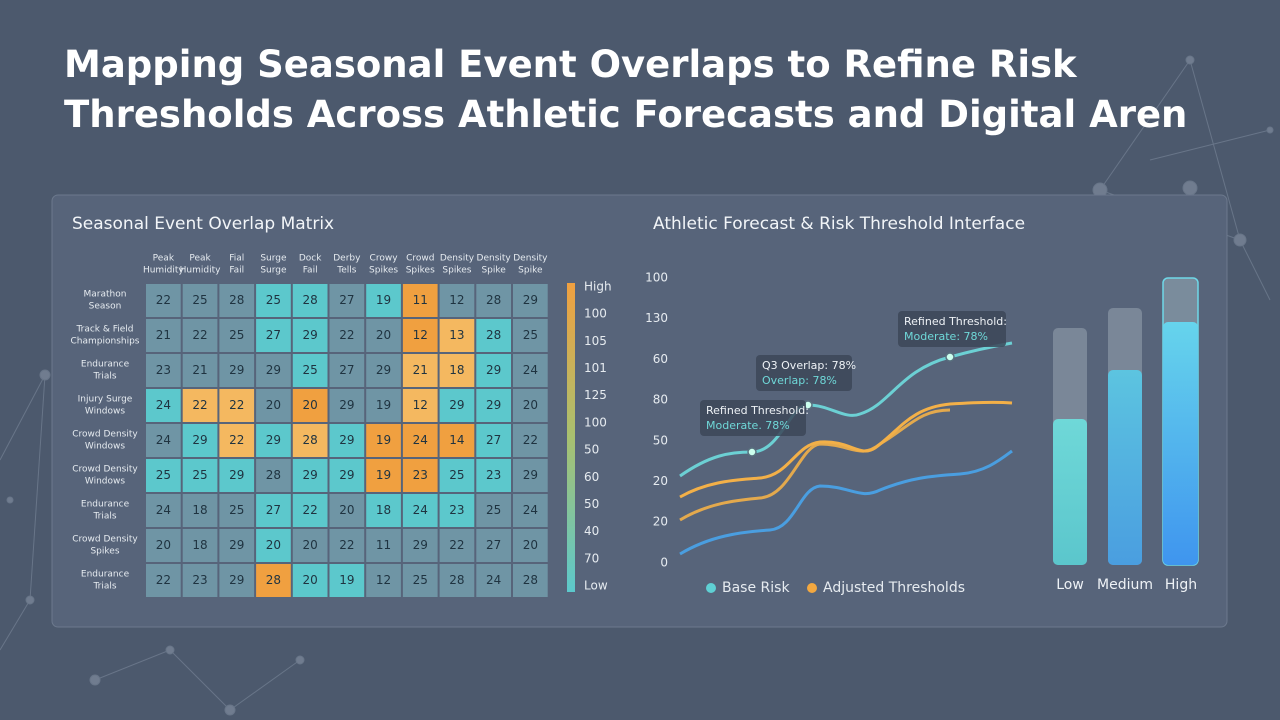 This screenshot has height=720, width=1280. I want to click on y-label: 130, so click(656, 318).